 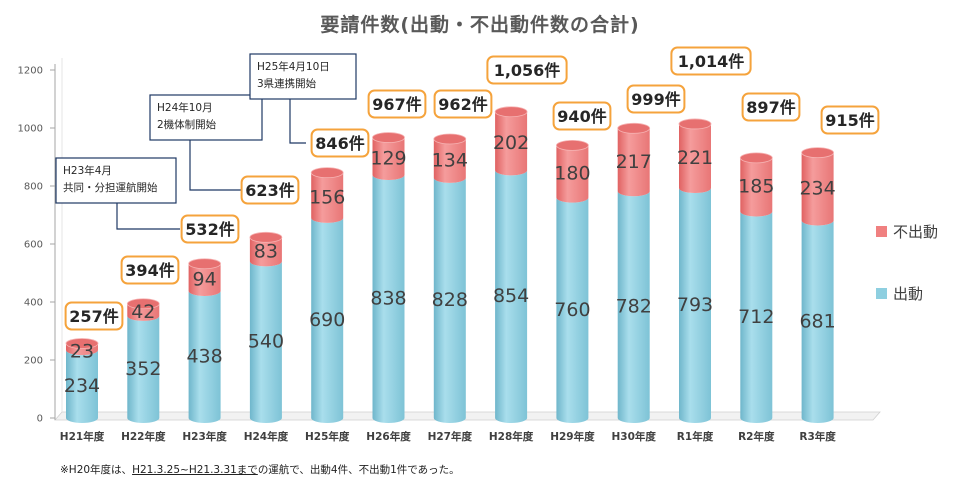 I want to click on value-label-出動: 690, so click(x=327, y=320).